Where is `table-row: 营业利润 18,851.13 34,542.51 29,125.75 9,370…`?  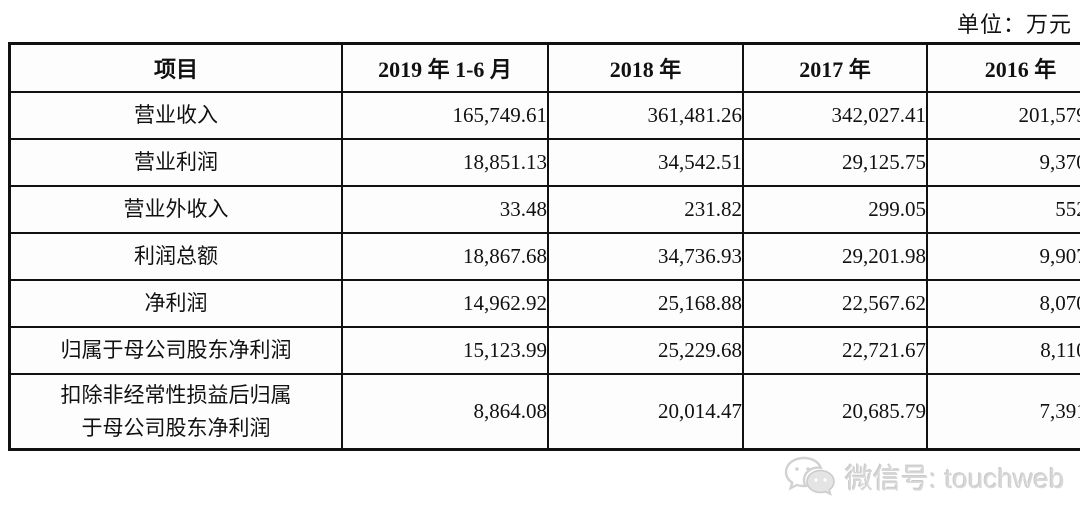
table-row: 营业利润 18,851.13 34,542.51 29,125.75 9,370… is located at coordinates (544, 162).